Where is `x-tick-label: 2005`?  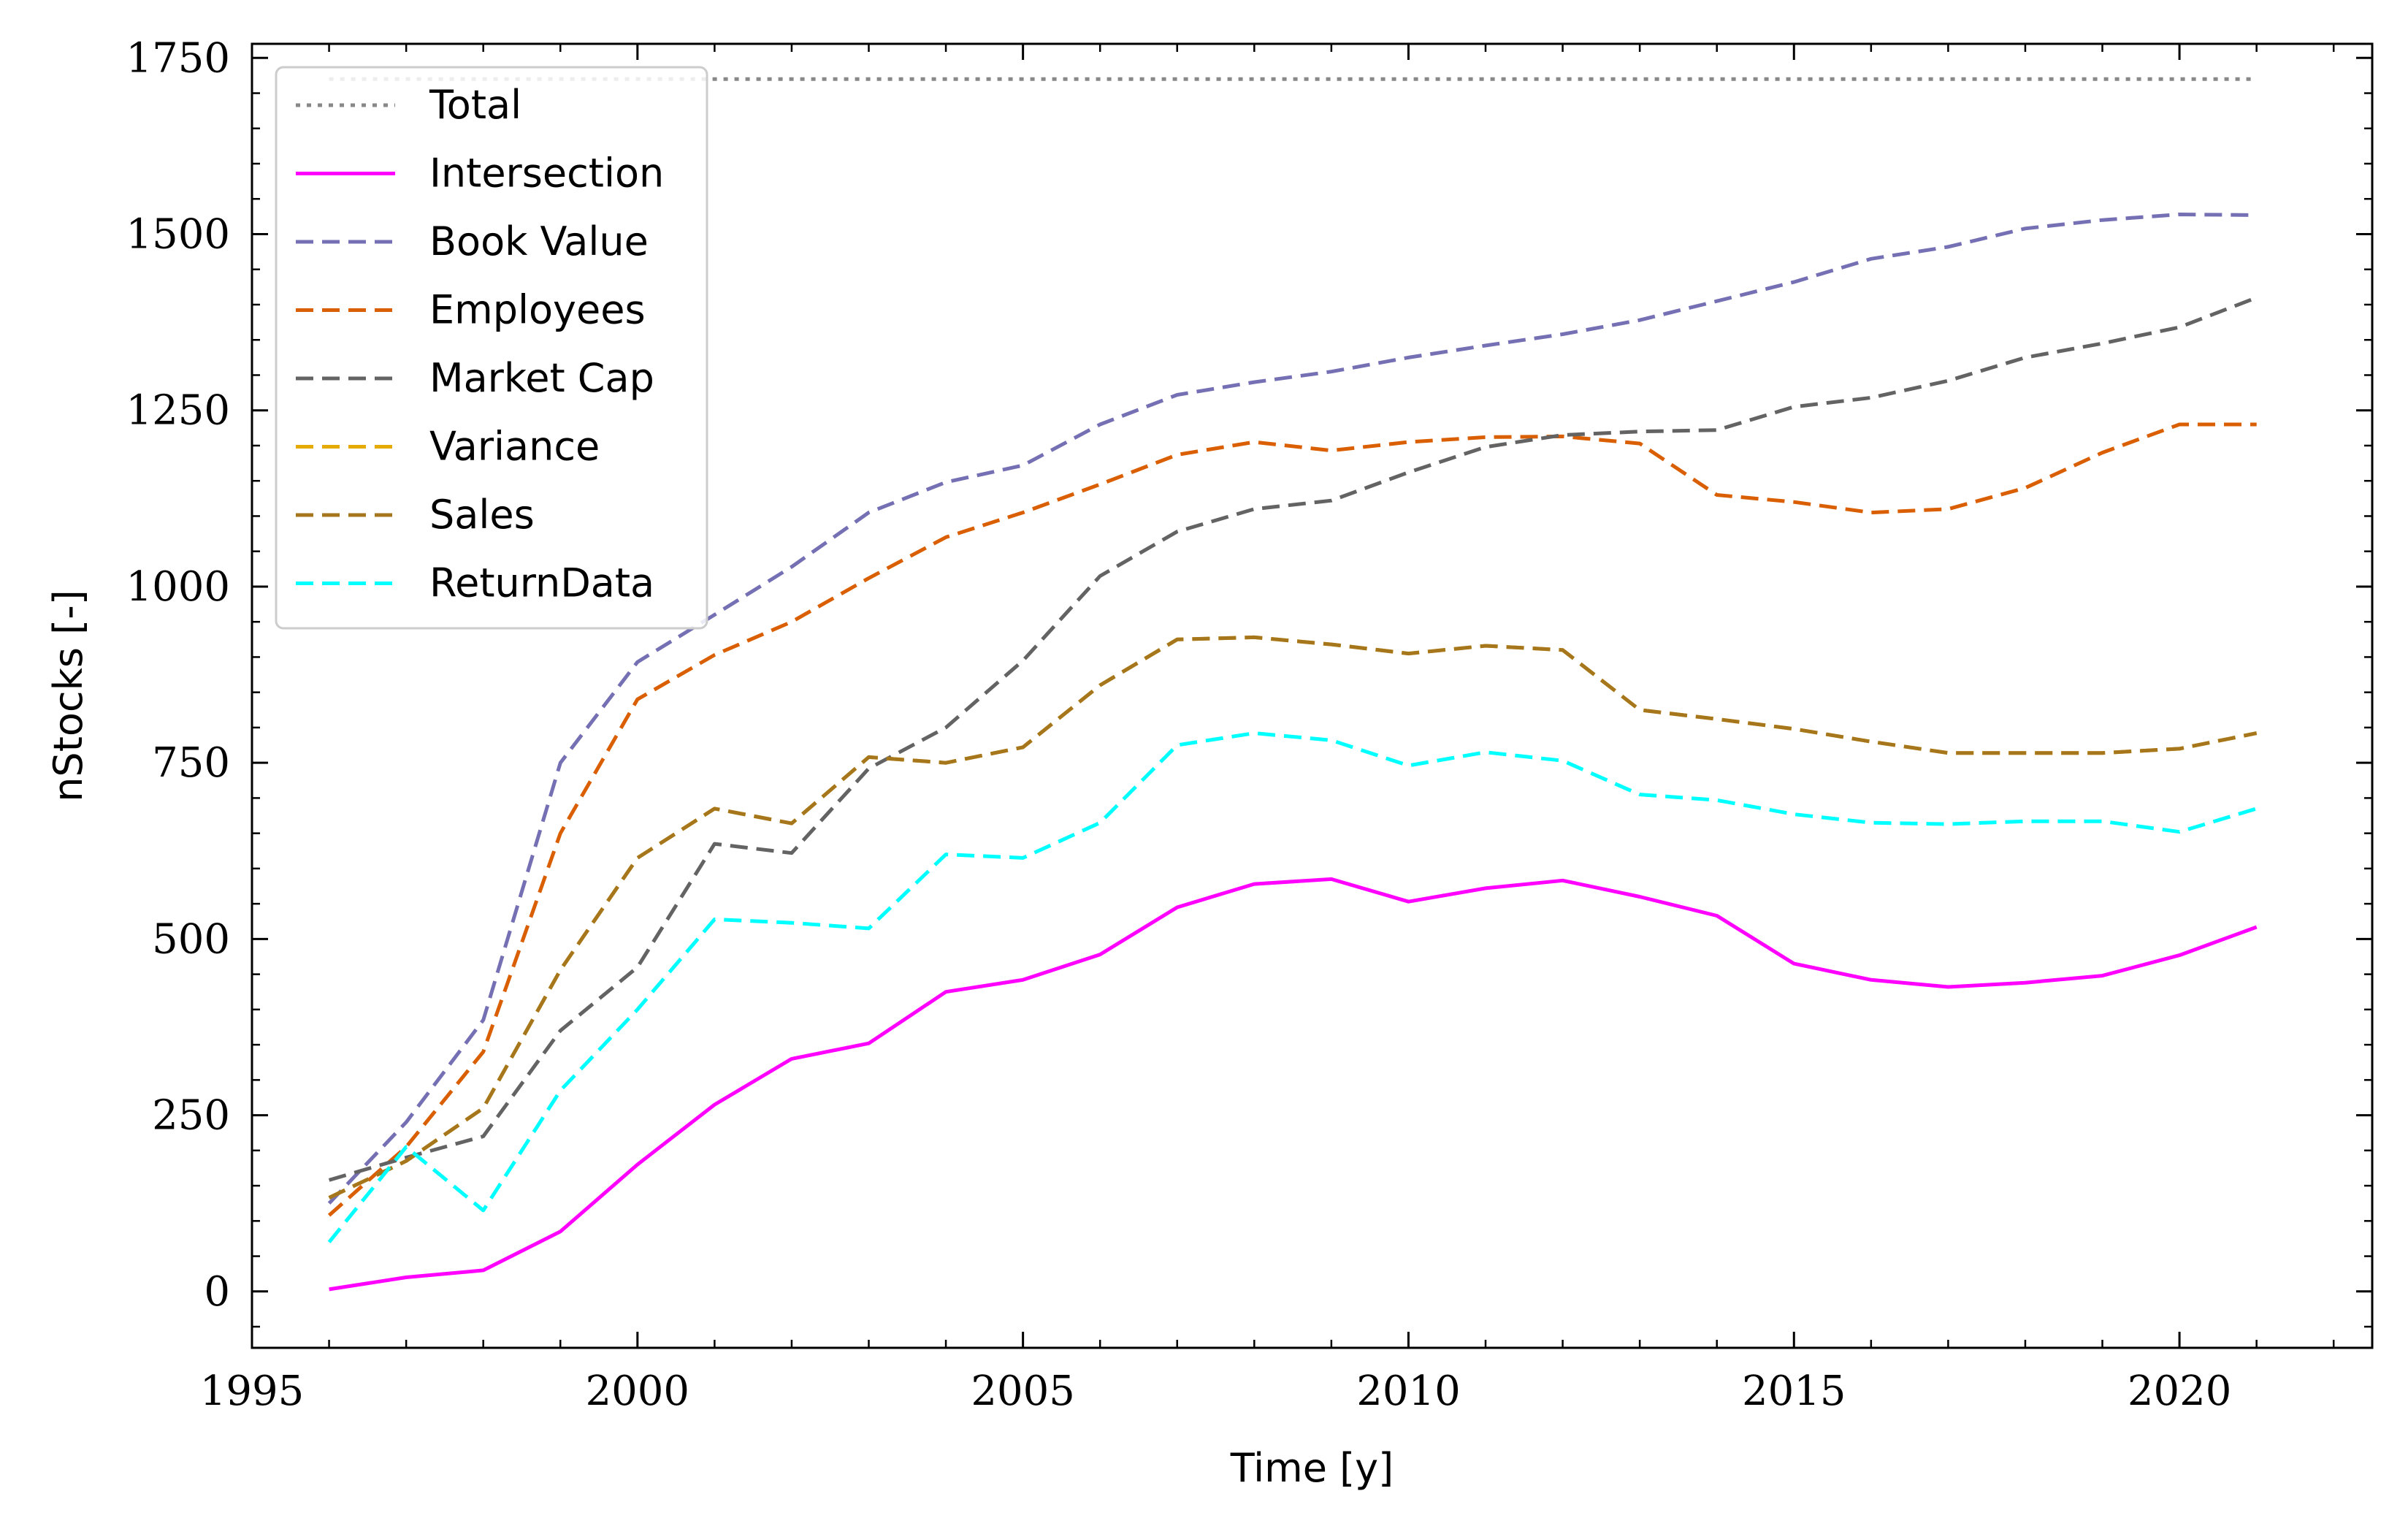
x-tick-label: 2005 is located at coordinates (1023, 1391).